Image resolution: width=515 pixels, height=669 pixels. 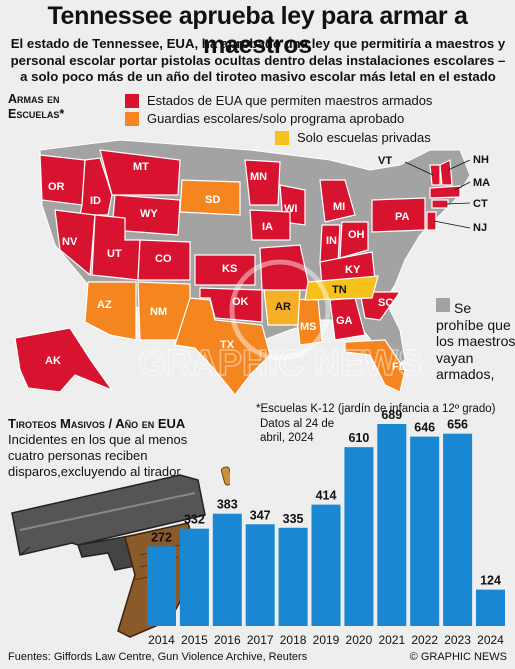 What do you see at coordinates (457, 425) in the screenshot?
I see `bar-value-label: 656` at bounding box center [457, 425].